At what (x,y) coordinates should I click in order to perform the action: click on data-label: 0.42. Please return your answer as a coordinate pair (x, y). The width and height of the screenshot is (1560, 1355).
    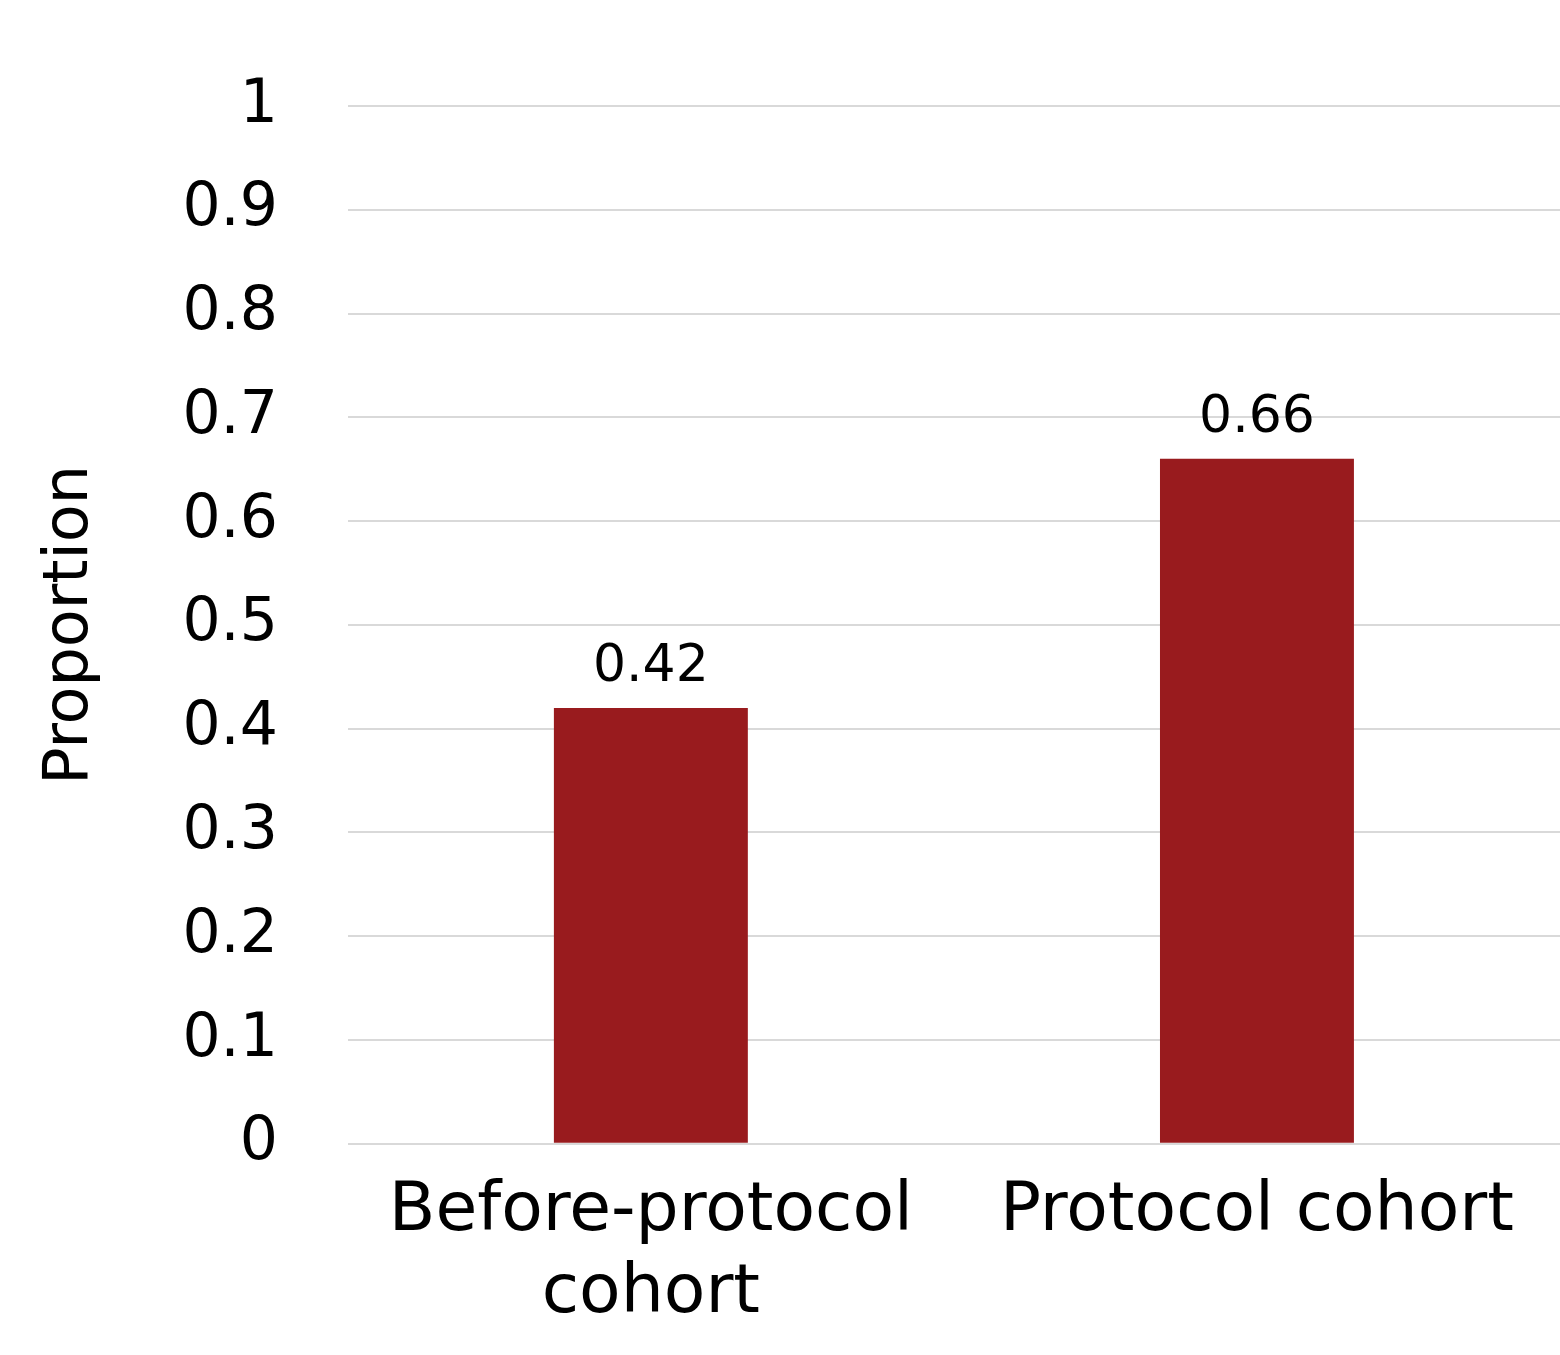
    Looking at the image, I should click on (650, 663).